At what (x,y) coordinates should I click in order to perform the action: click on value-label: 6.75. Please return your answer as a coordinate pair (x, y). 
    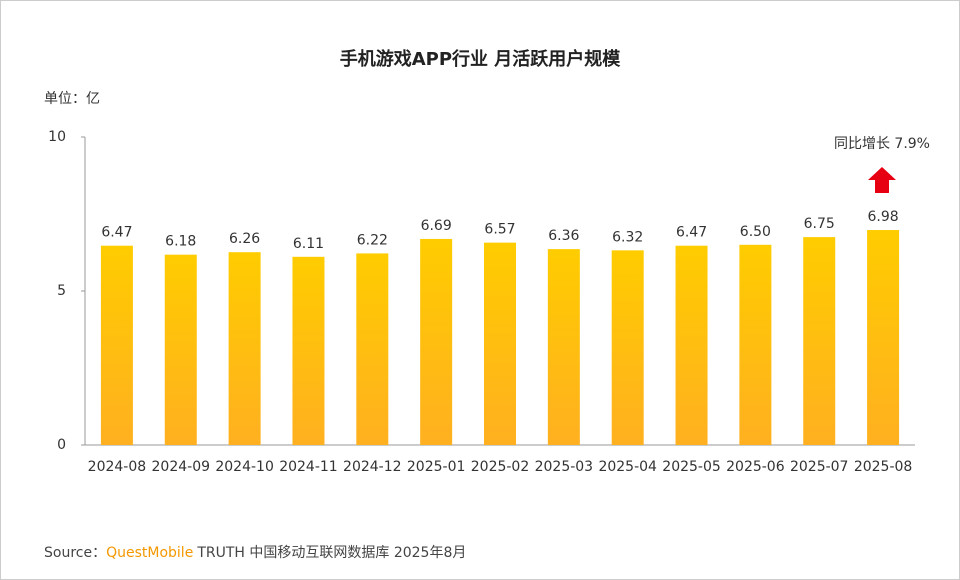
    Looking at the image, I should click on (819, 224).